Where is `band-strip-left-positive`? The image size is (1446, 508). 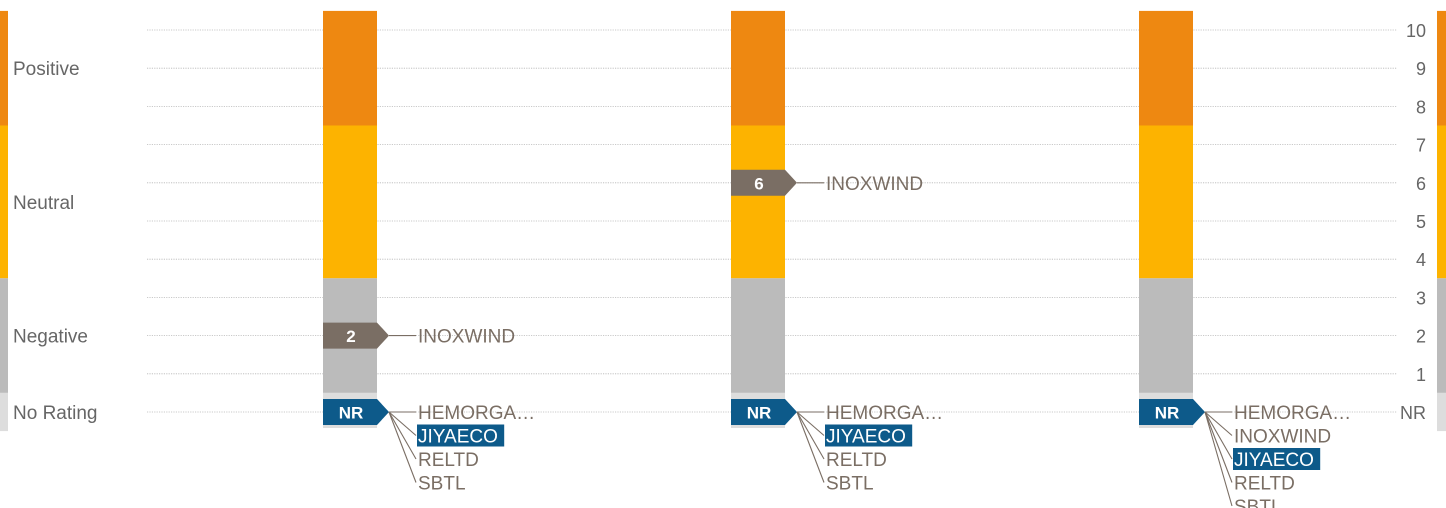
band-strip-left-positive is located at coordinates (4, 68).